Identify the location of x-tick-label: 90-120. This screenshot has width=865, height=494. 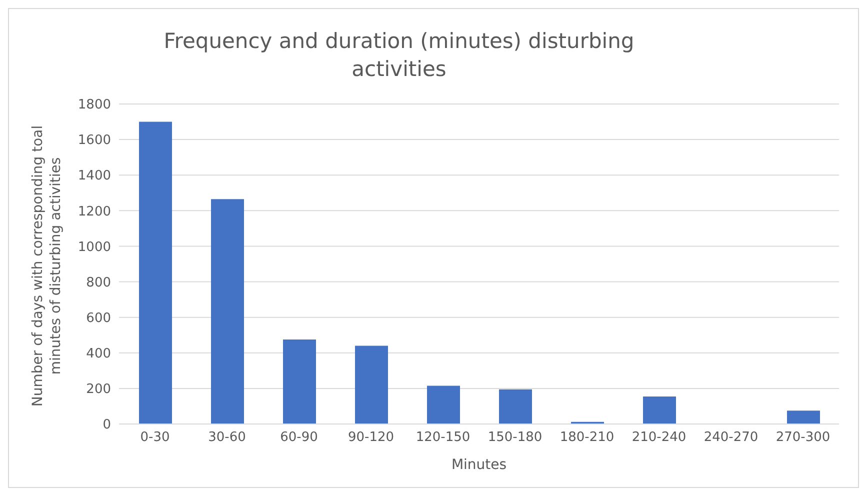
(371, 438).